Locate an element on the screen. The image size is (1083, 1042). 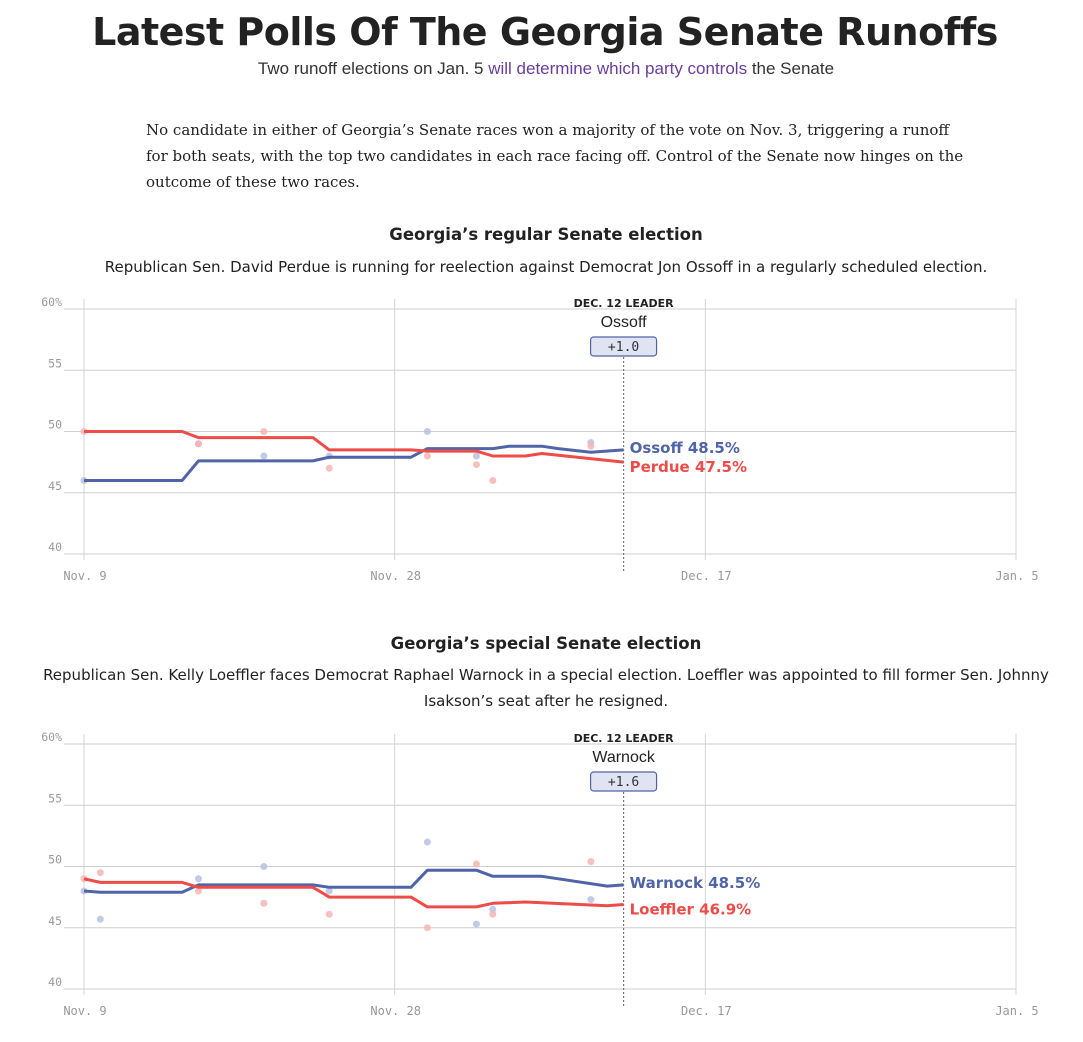
end-label-warnock: Warnock 48.5% is located at coordinates (695, 883).